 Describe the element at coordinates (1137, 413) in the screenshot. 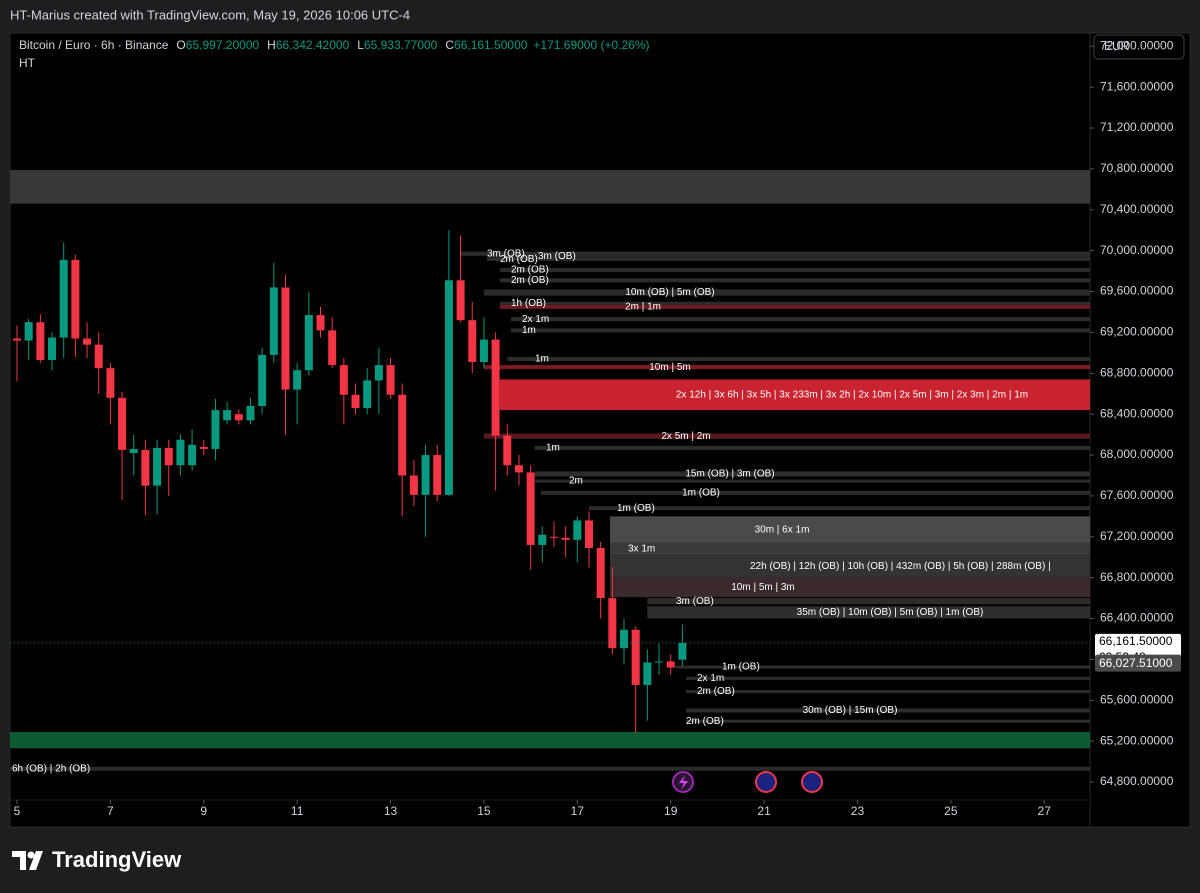

I see `y-tick-label: 68,400.00000` at that location.